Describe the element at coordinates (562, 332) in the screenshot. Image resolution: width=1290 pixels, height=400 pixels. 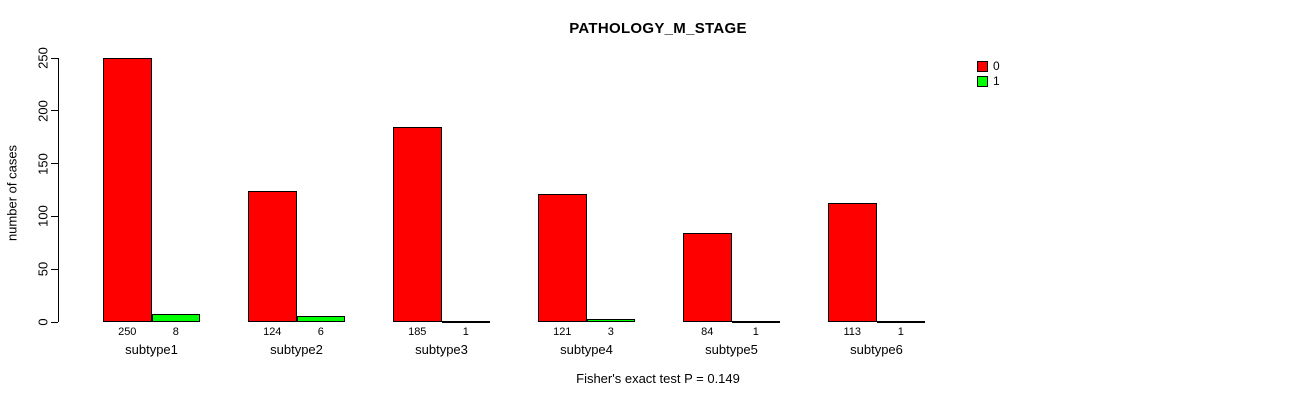
I see `bar-value-label: 121` at that location.